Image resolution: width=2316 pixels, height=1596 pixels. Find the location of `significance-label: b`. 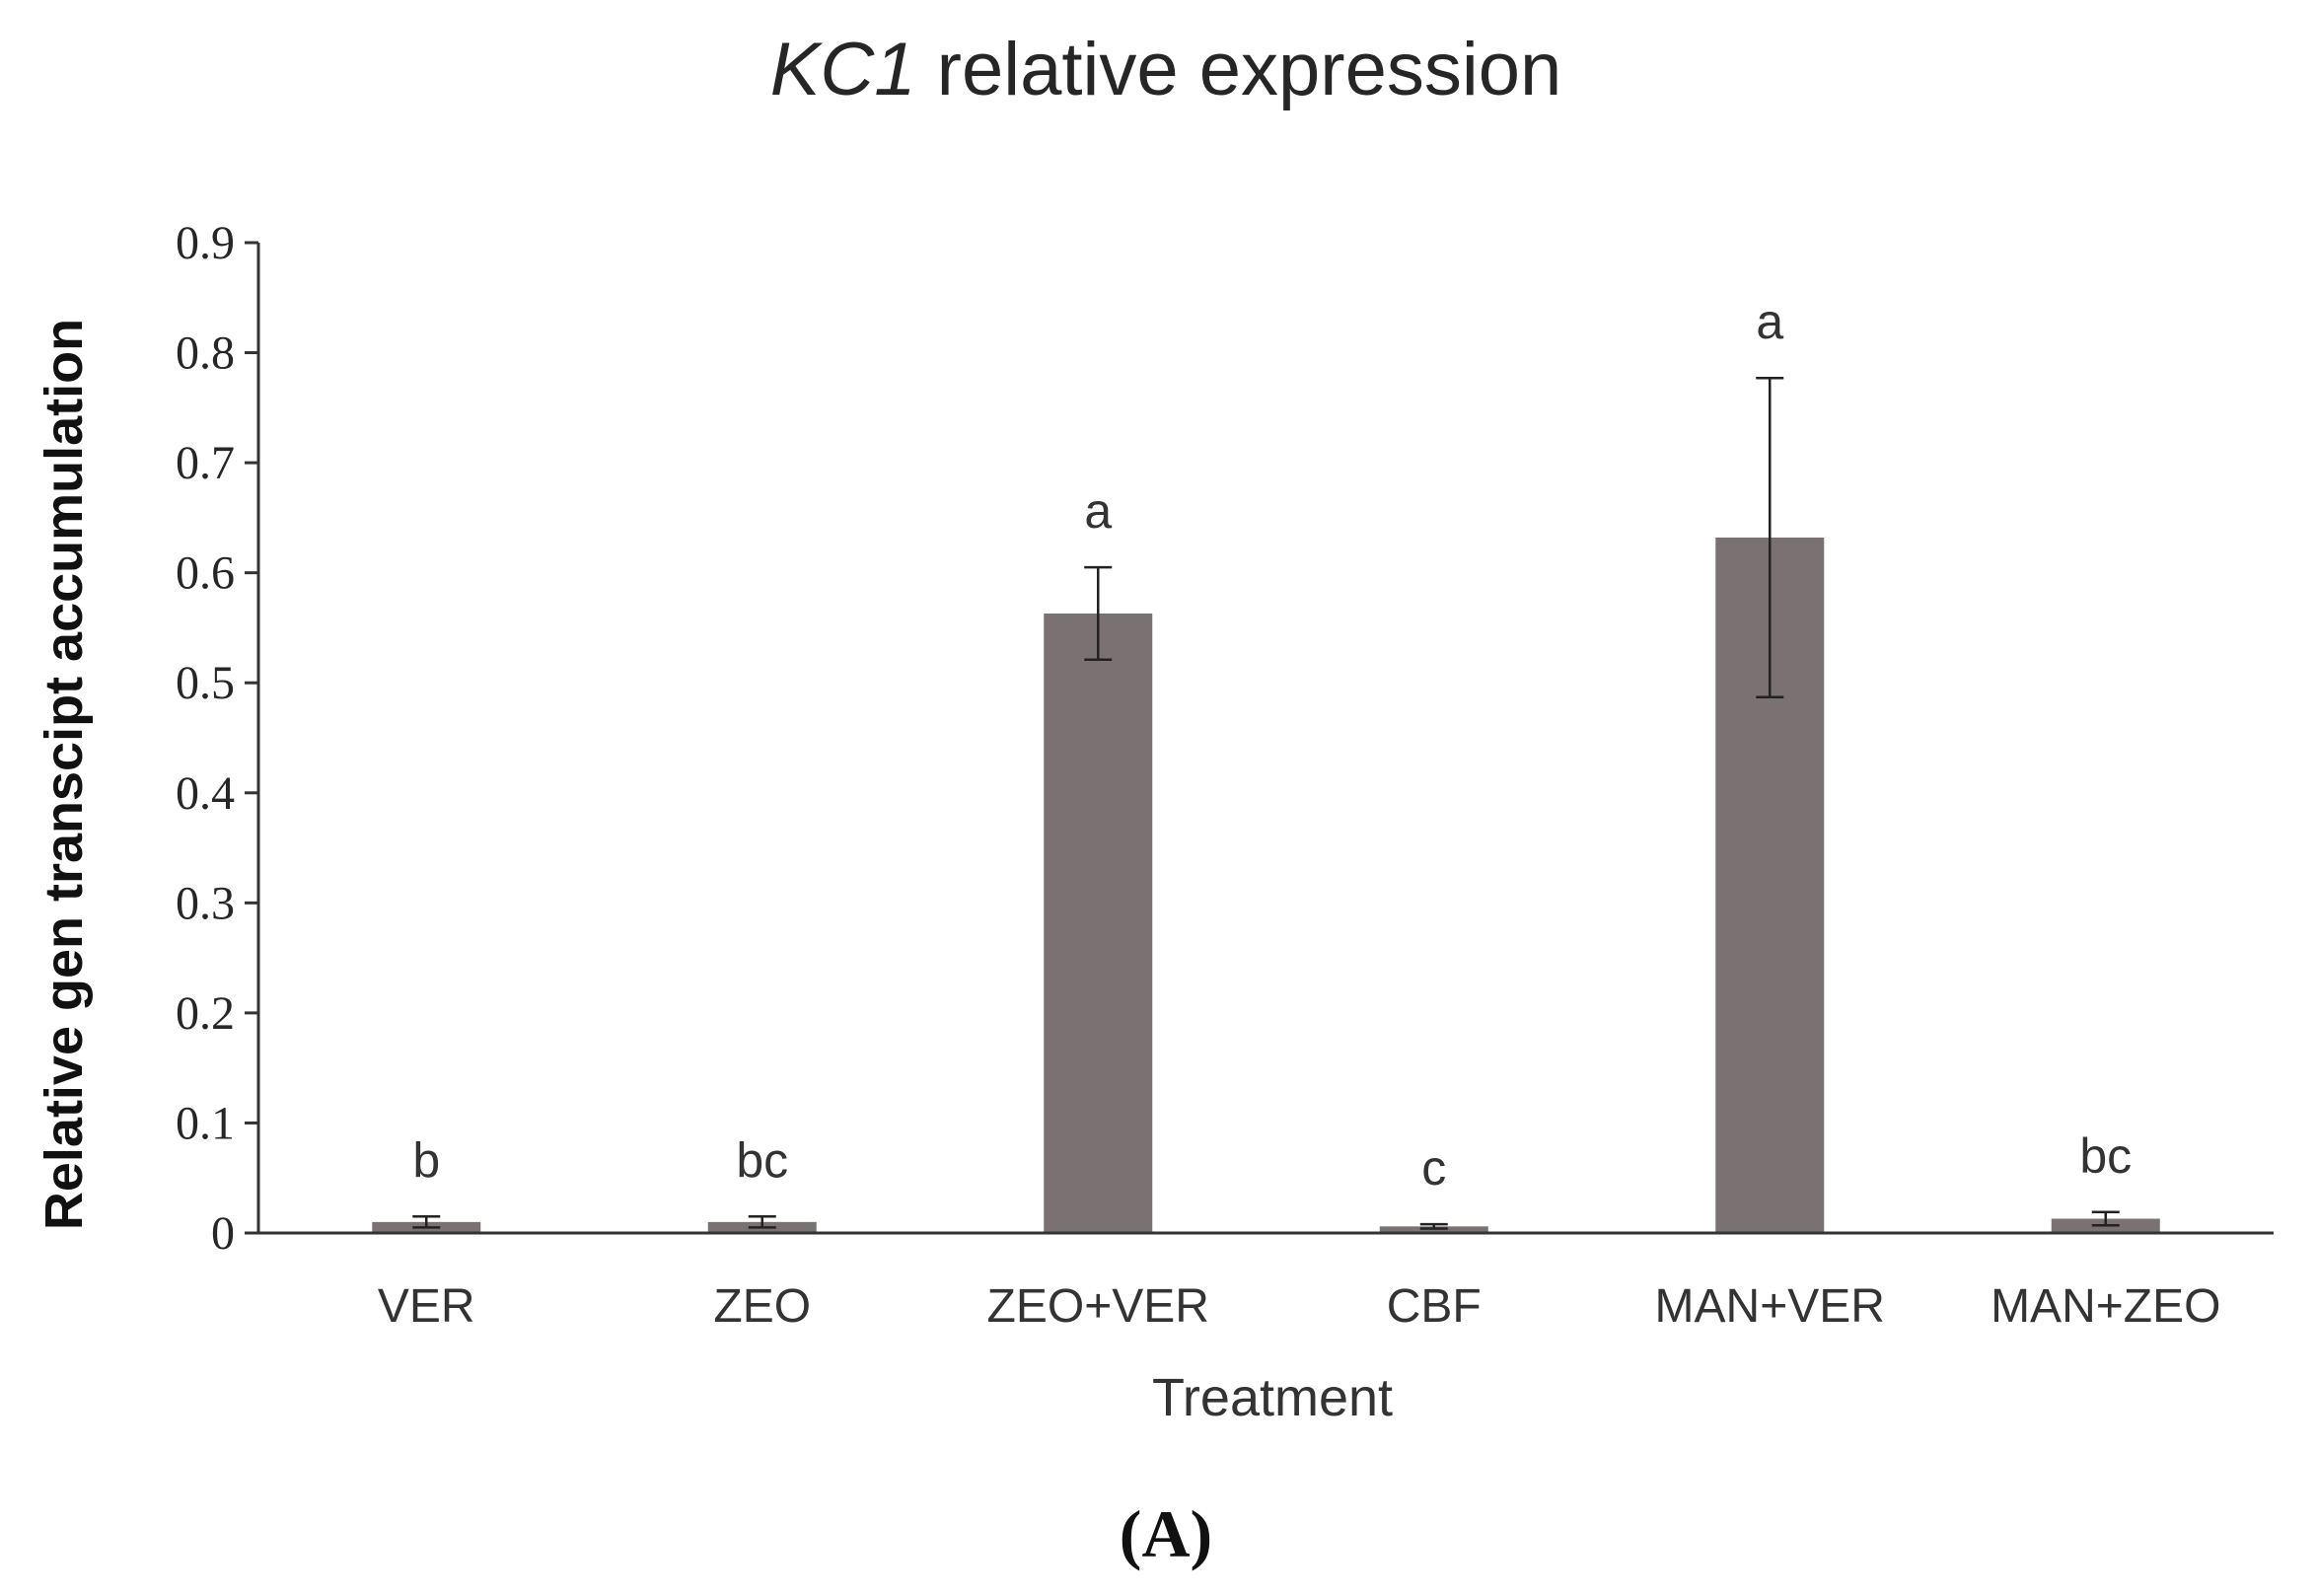

significance-label: b is located at coordinates (426, 1160).